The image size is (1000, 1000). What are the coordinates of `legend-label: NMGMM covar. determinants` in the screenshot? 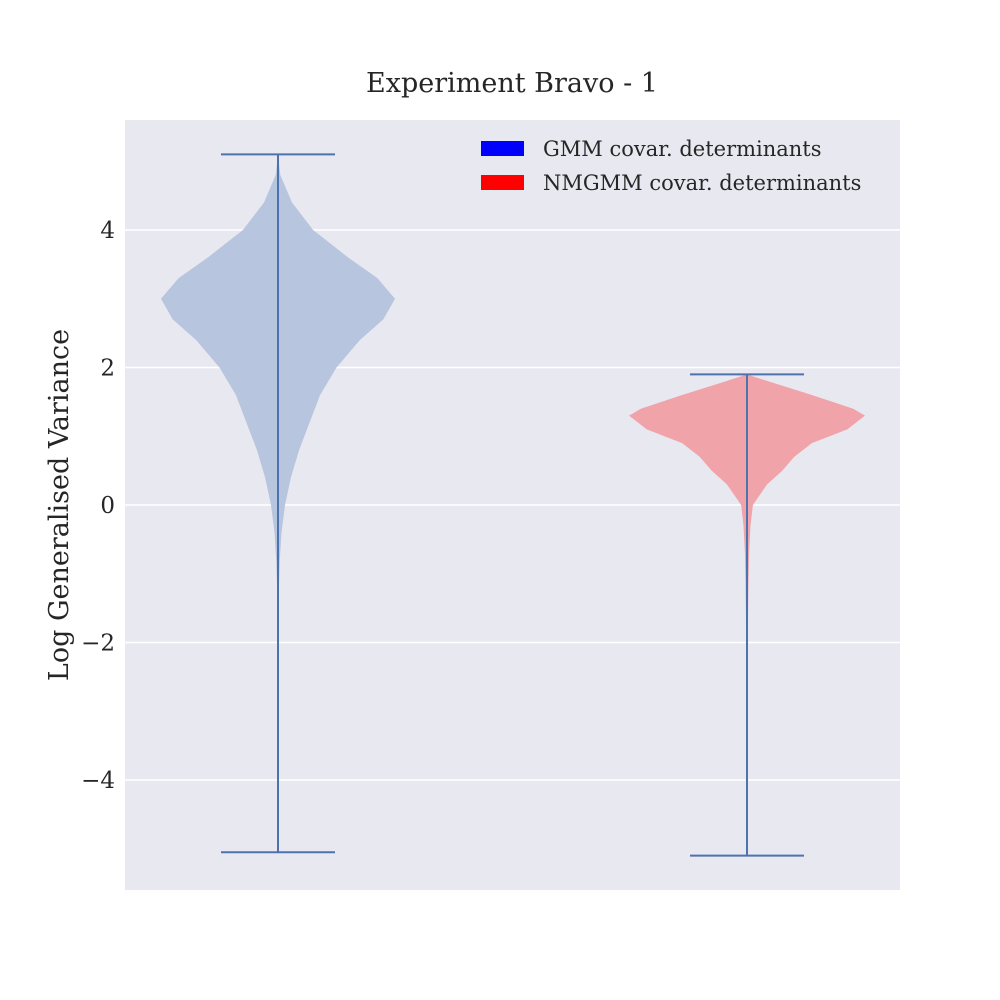 It's located at (702, 183).